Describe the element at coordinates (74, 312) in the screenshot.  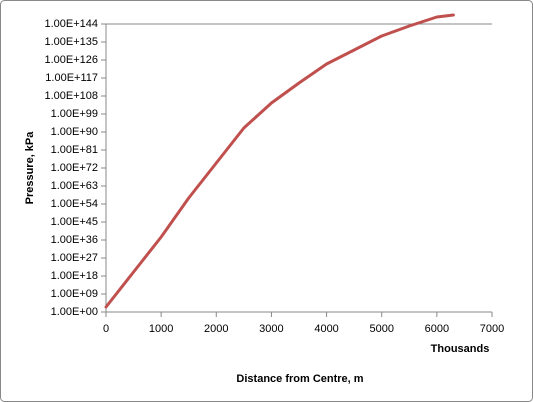
I see `y-tick-label: 1.00E+00` at that location.